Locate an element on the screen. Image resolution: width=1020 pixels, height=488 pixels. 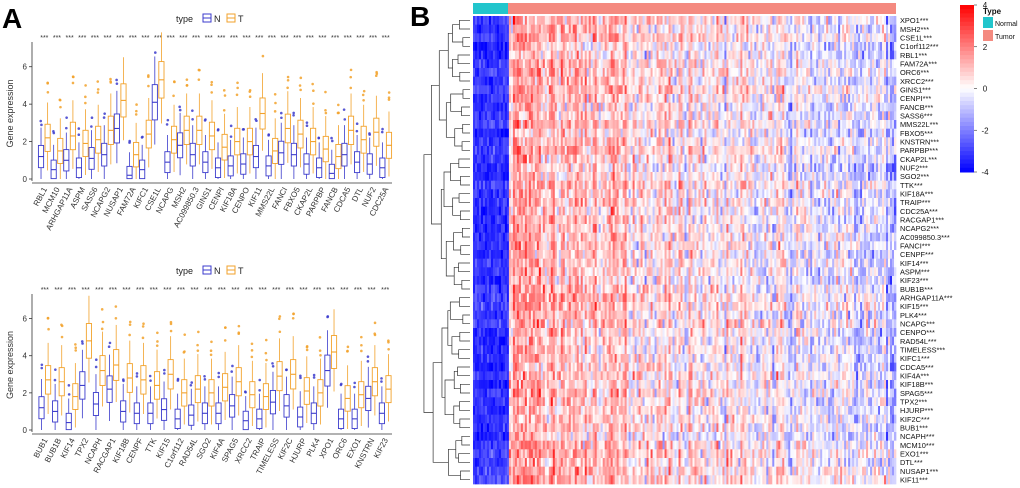
category-RBL1: ***RBL1 is located at coordinates (41, 121).